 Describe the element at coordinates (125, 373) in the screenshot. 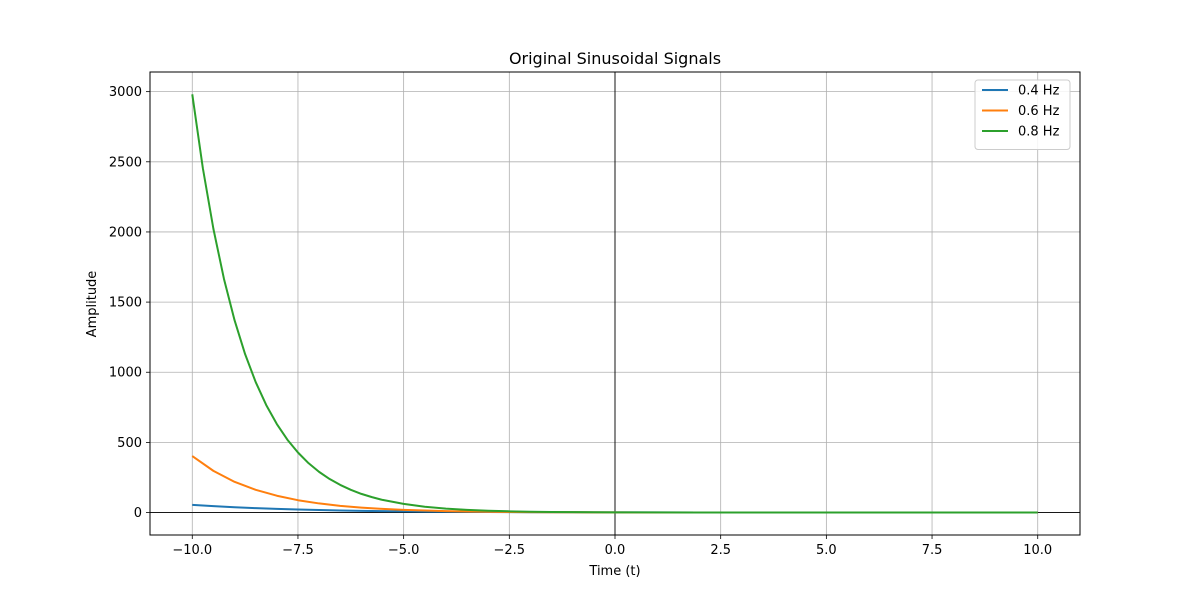

I see `y-tick-label: 1000` at that location.